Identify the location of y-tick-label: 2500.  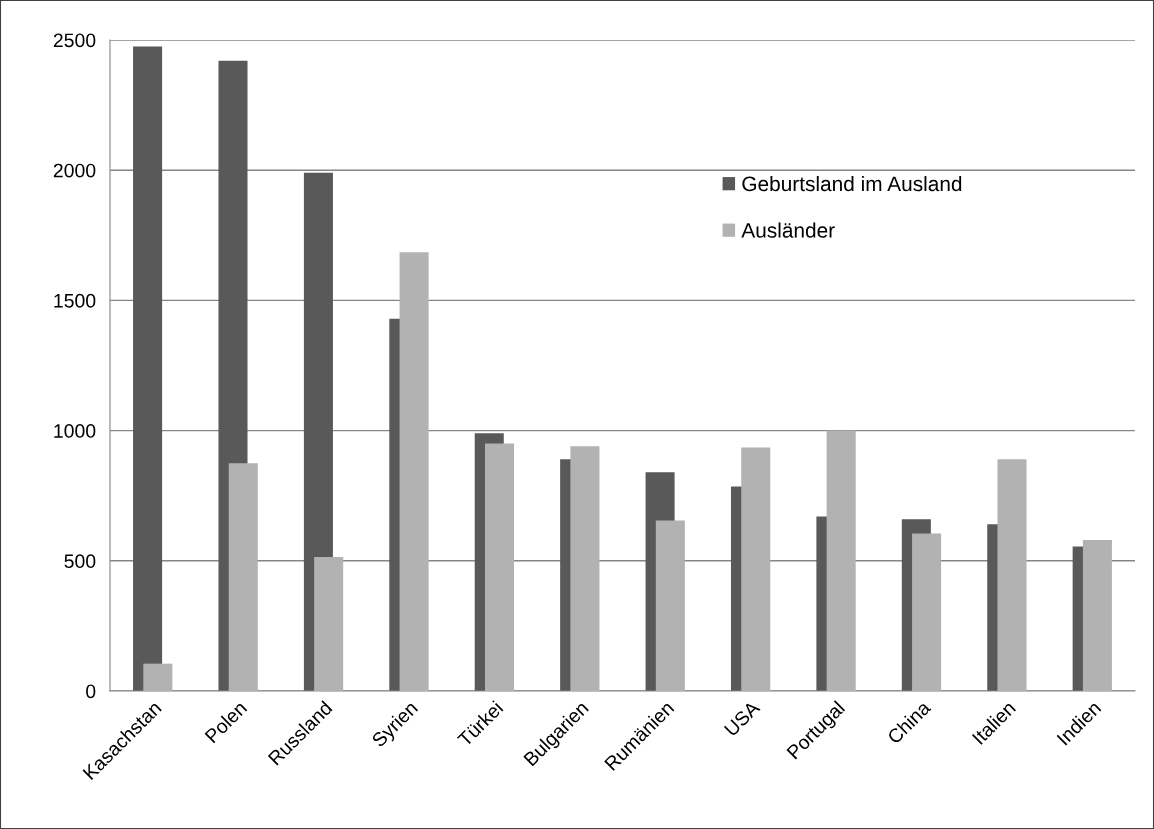
(74, 40).